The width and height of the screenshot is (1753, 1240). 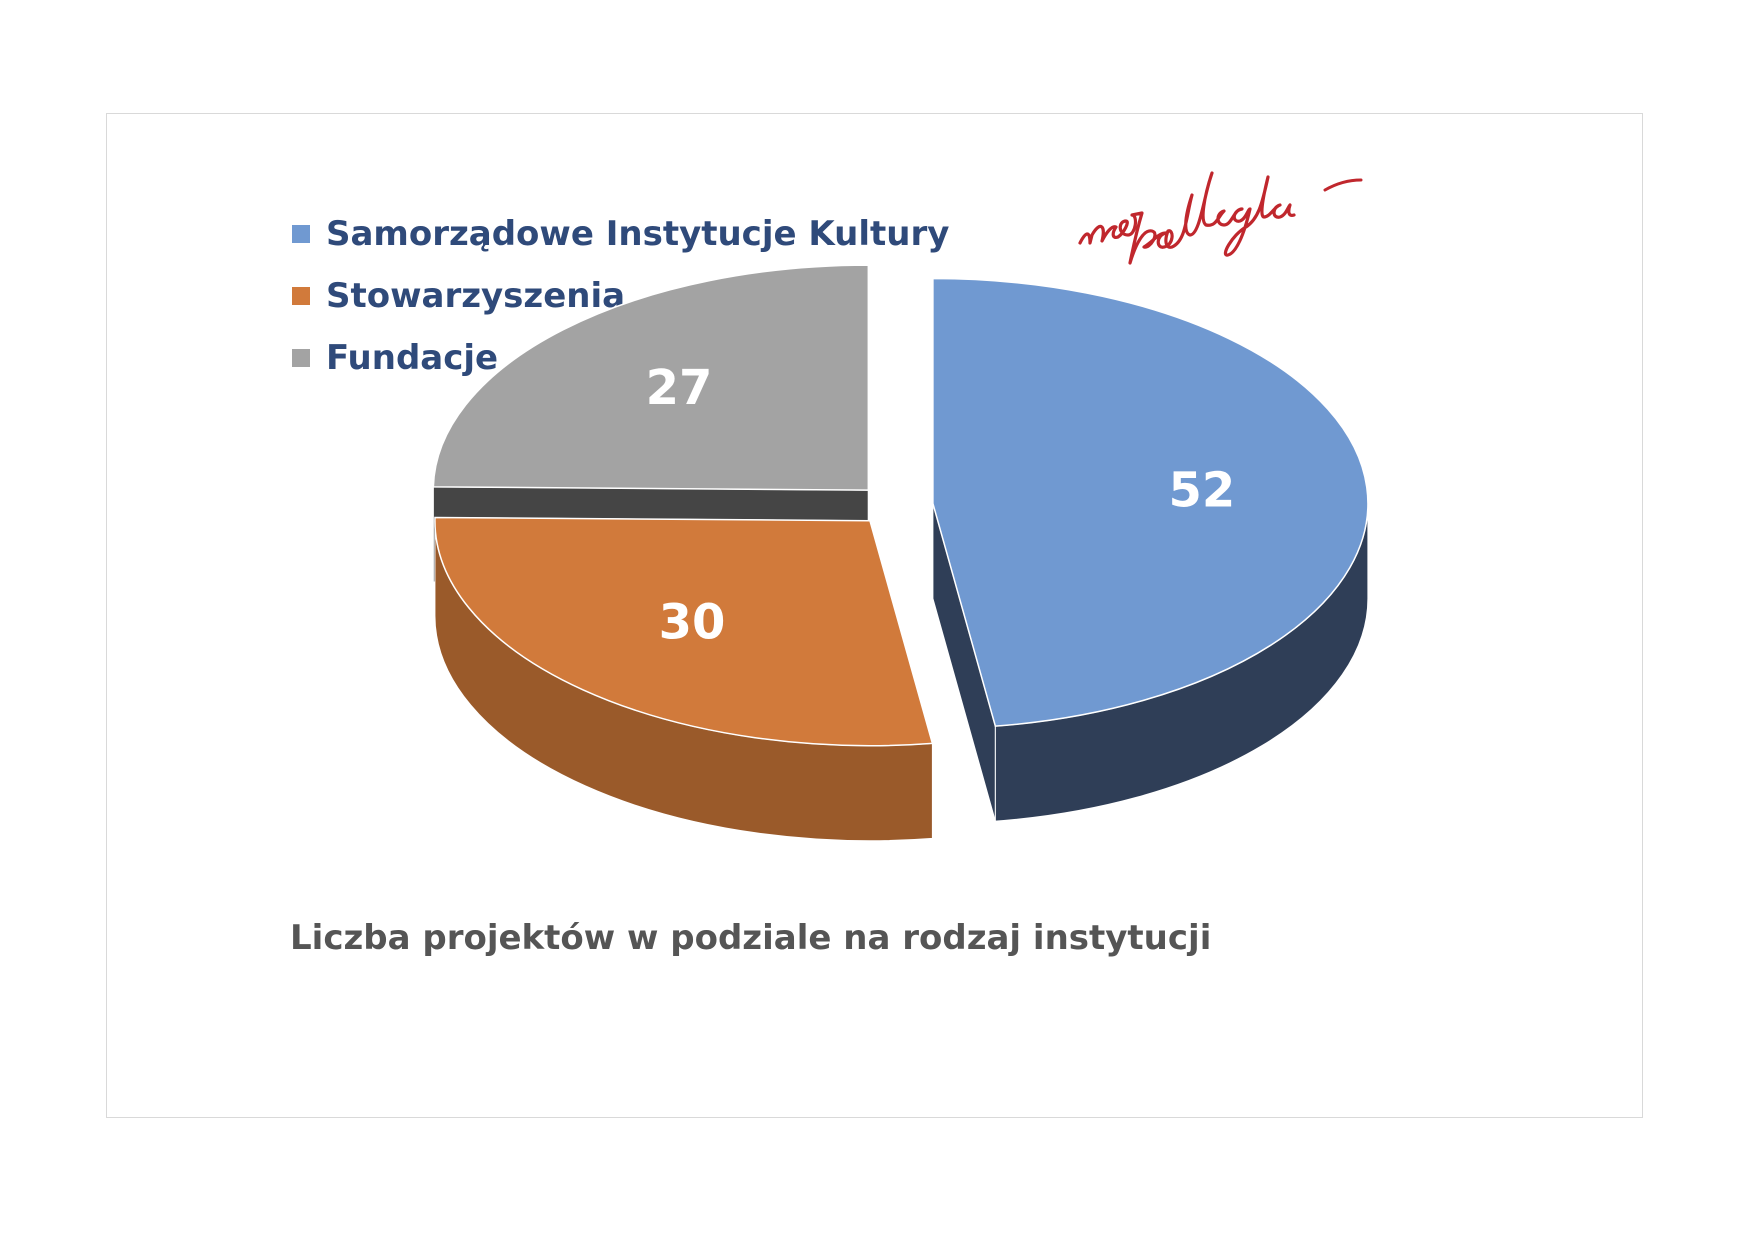 I want to click on legend-swatch-samorzadowe, so click(x=301, y=234).